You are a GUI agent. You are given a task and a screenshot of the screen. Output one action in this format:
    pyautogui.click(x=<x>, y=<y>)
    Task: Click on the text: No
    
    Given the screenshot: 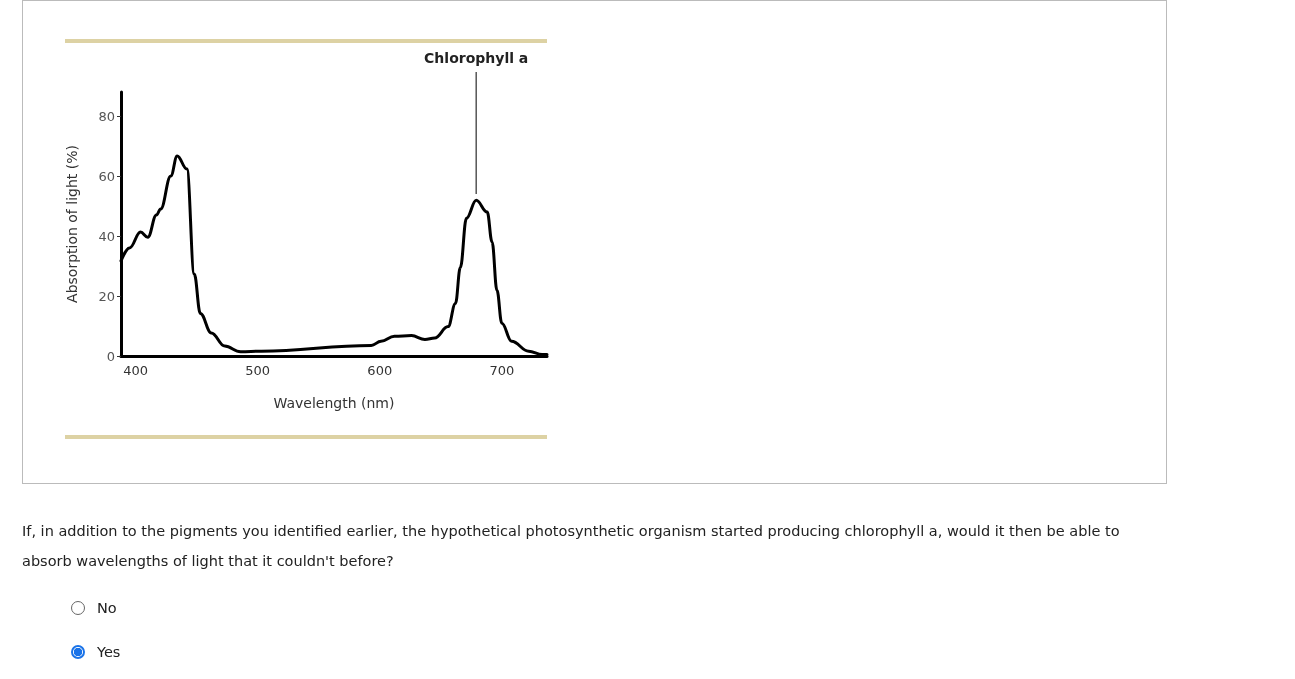 What is the action you would take?
    pyautogui.click(x=107, y=608)
    